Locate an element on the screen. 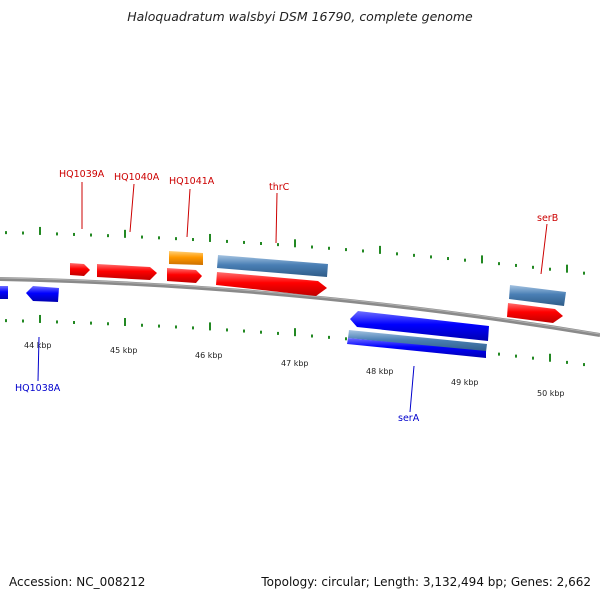 Image resolution: width=600 pixels, height=600 pixels. upper-tick-track is located at coordinates (295, 250).